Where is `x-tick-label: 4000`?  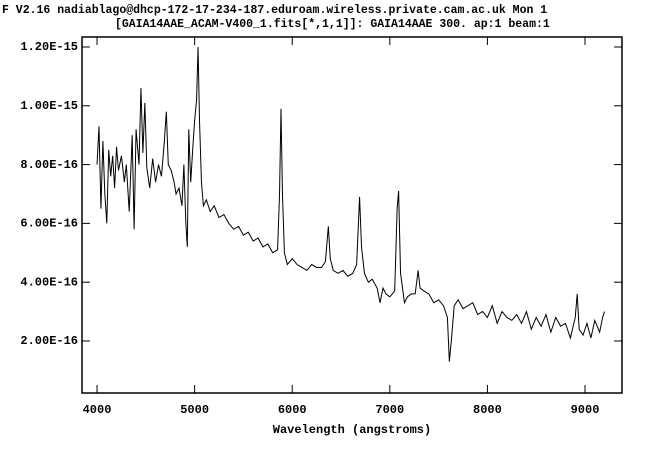
x-tick-label: 4000 is located at coordinates (97, 410).